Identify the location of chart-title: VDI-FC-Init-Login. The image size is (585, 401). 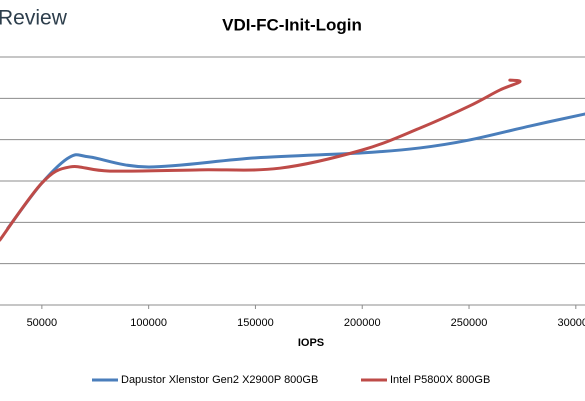
(292, 24).